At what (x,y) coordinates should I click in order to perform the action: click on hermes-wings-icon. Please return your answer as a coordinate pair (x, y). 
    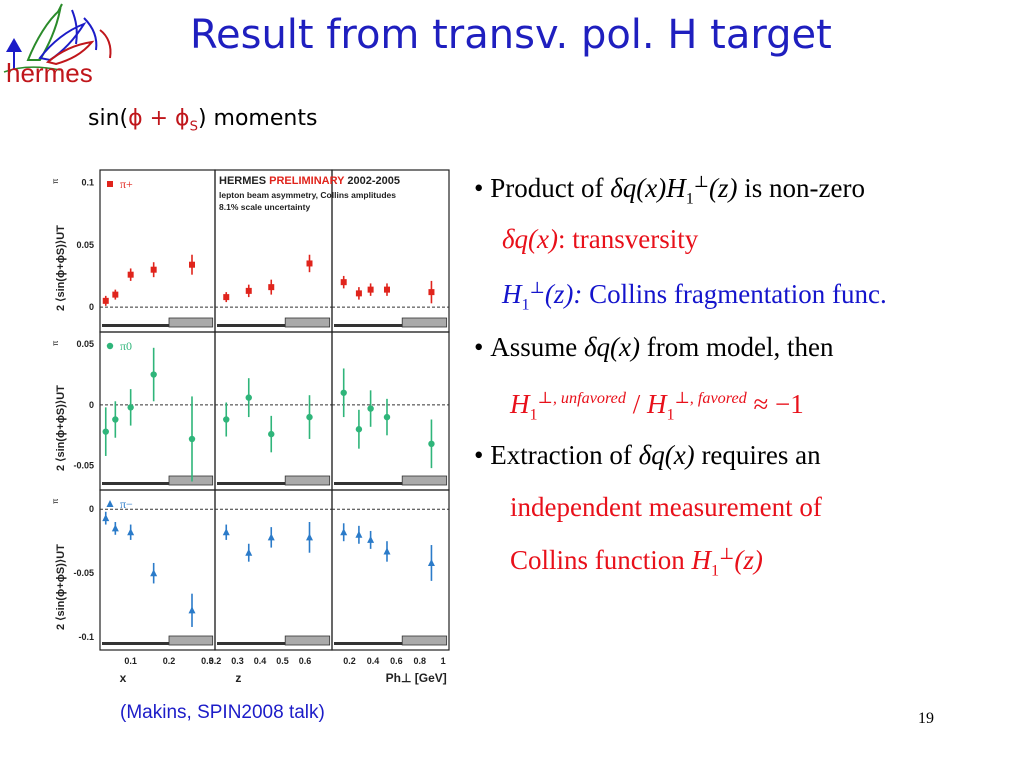
    Looking at the image, I should click on (57, 38).